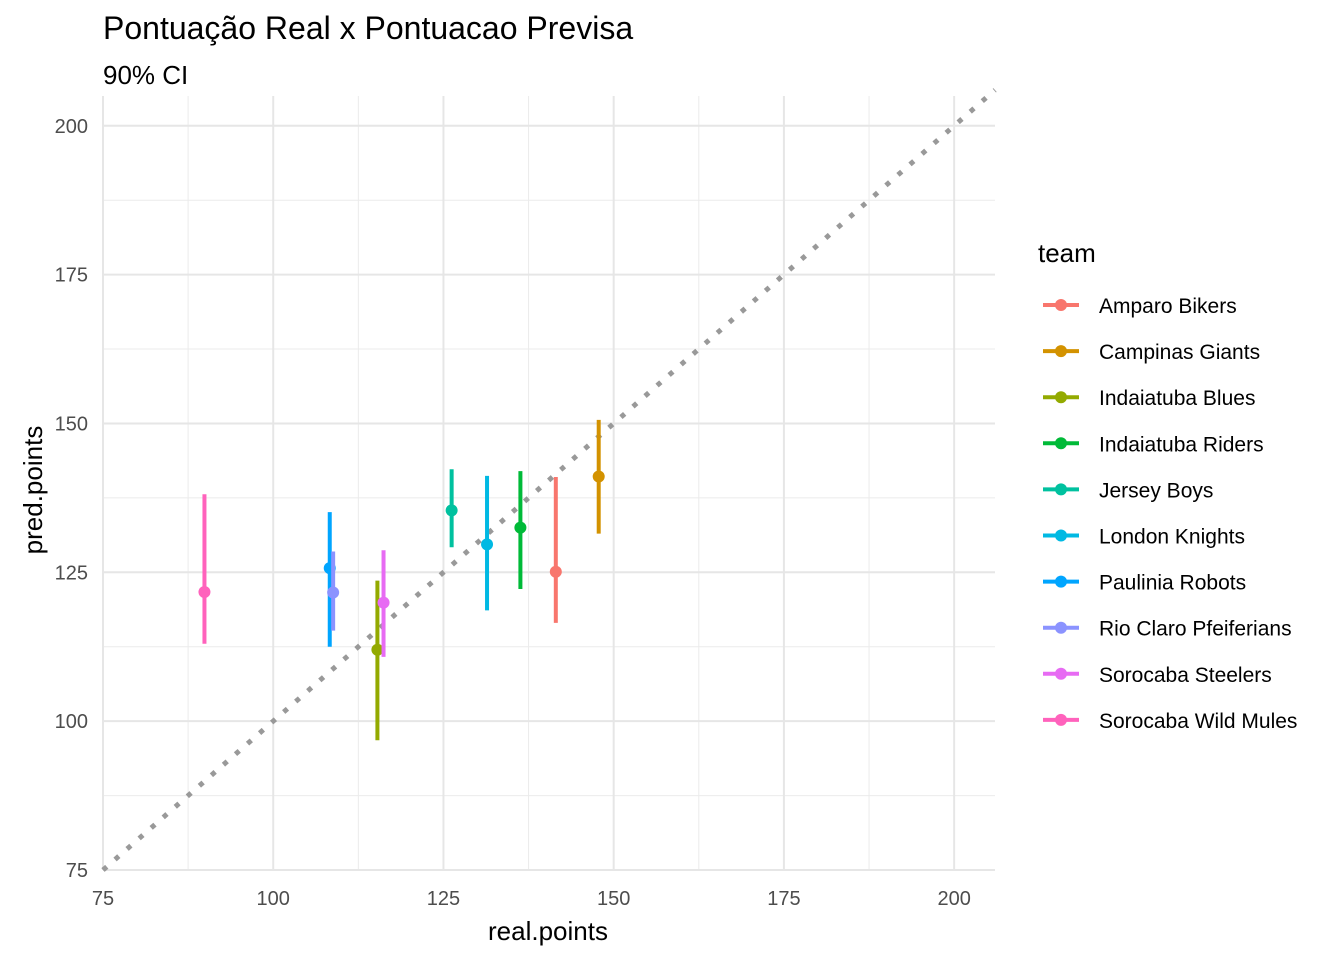 This screenshot has width=1344, height=960. What do you see at coordinates (71, 127) in the screenshot?
I see `y-tick-label: 200` at bounding box center [71, 127].